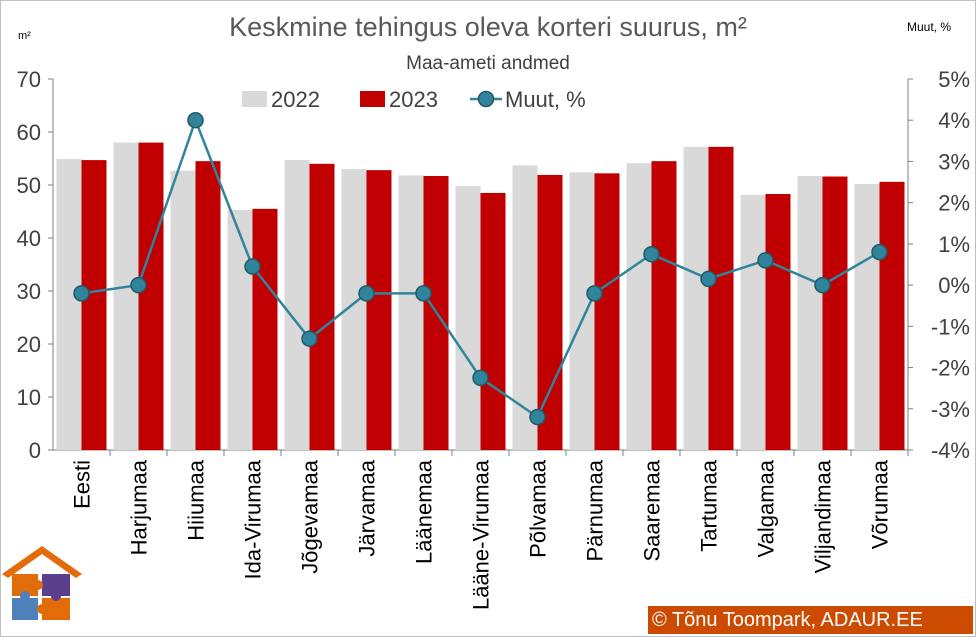 This screenshot has width=976, height=637. What do you see at coordinates (253, 519) in the screenshot?
I see `x-axis-tick-label: Ida-Virumaa` at bounding box center [253, 519].